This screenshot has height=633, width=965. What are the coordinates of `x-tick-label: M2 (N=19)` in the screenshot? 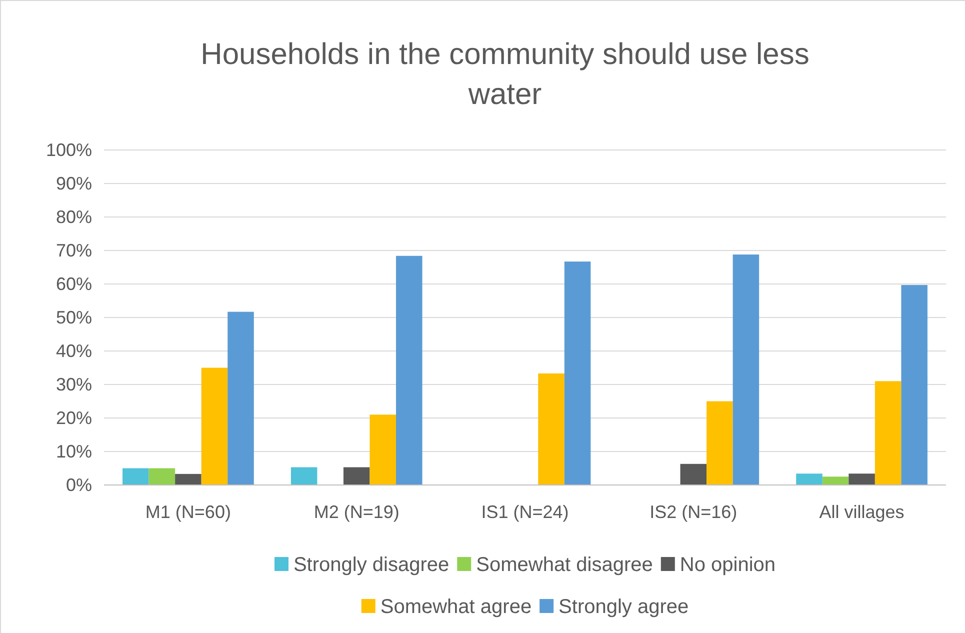 It's located at (357, 512).